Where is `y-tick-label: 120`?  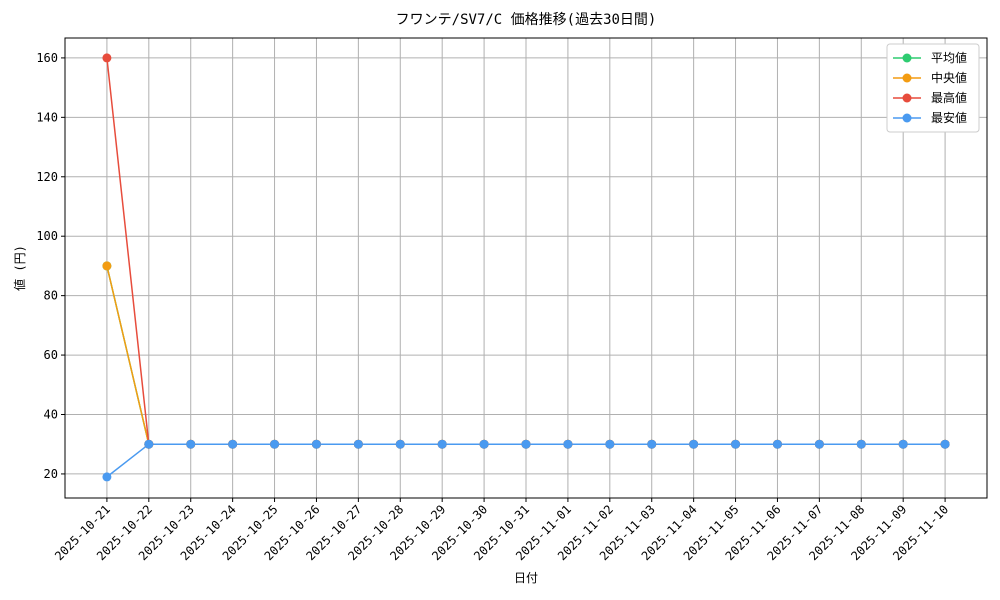 y-tick-label: 120 is located at coordinates (47, 177).